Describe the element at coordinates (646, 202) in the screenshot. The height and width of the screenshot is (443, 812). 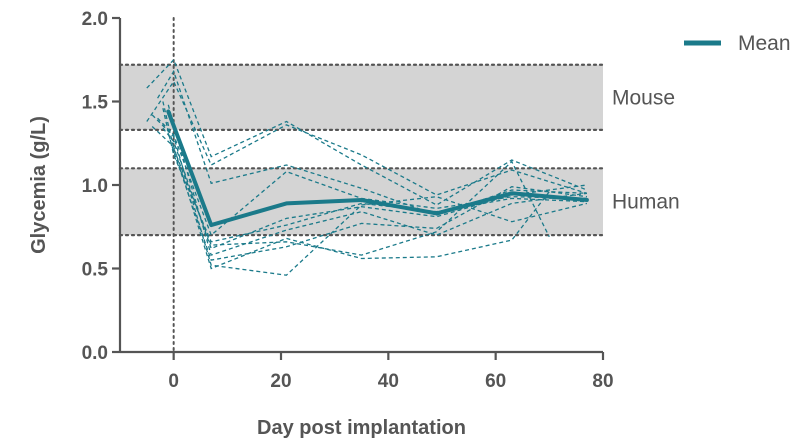
I see `band-label-human: Human` at that location.